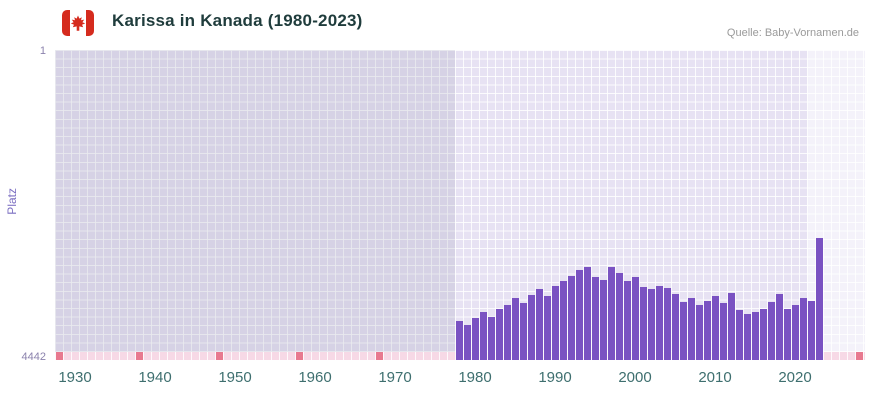 This screenshot has height=402, width=873. What do you see at coordinates (42, 51) in the screenshot?
I see `y-tick-top: 1` at bounding box center [42, 51].